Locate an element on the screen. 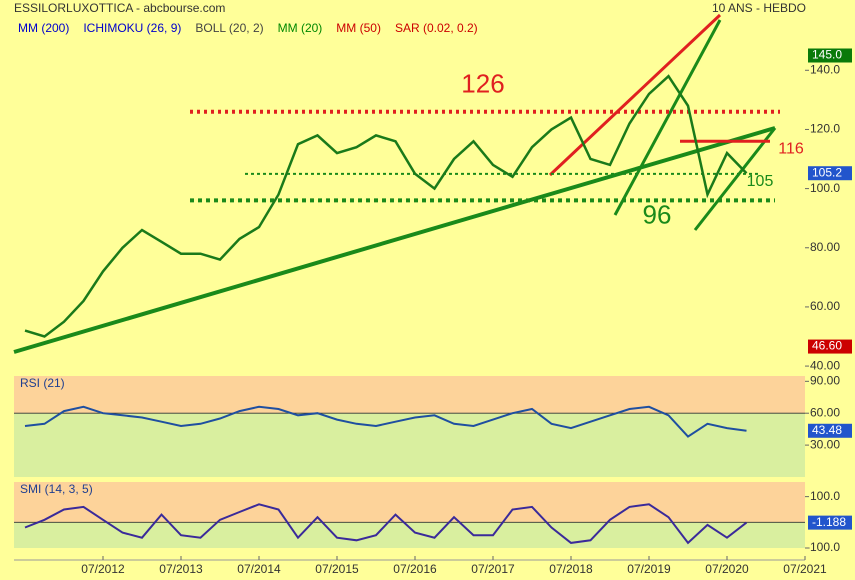  legend-entry: MM (50) is located at coordinates (358, 28).